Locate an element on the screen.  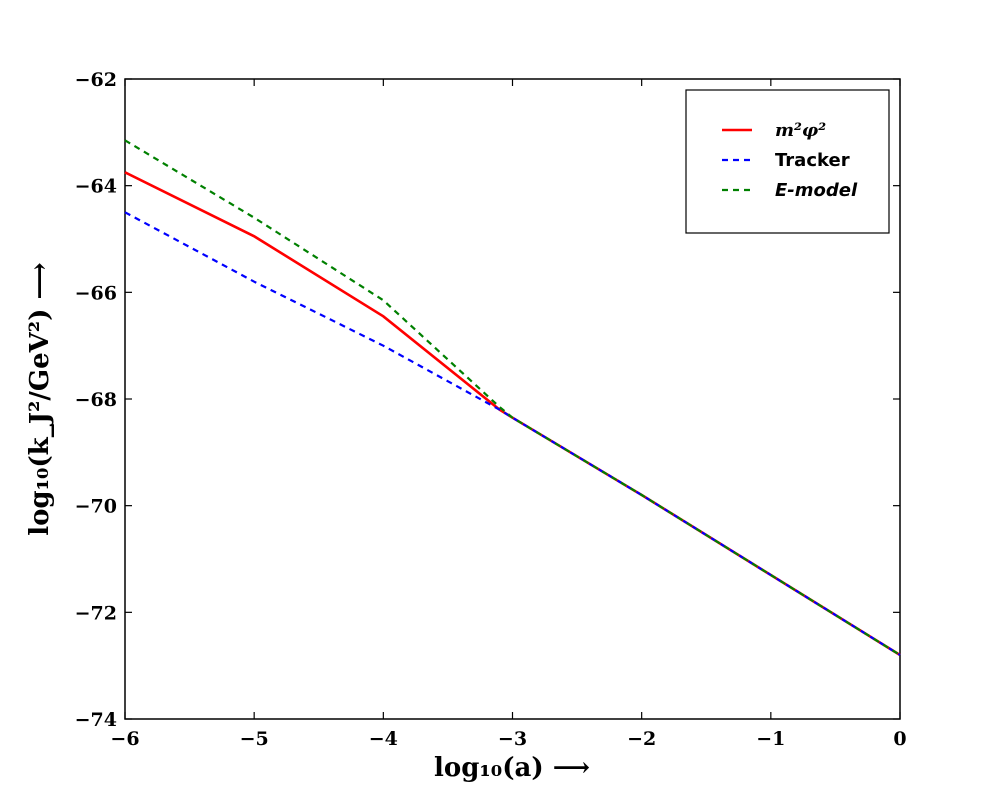
legend-label-2: E-model is located at coordinates (816, 190).